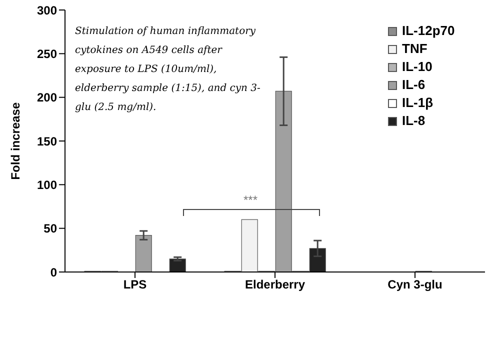 The image size is (490, 345). I want to click on y-tick-label: 150, so click(47, 141).